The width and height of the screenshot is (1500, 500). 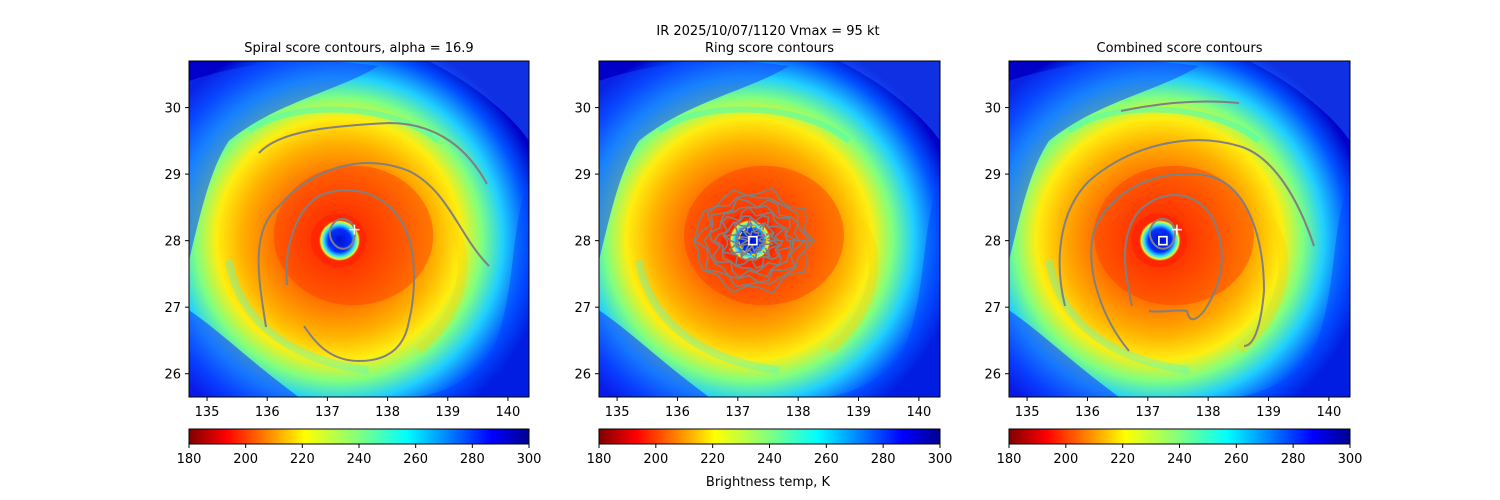 What do you see at coordinates (358, 48) in the screenshot?
I see `panel-title: Spiral score contours, alpha = 16.9` at bounding box center [358, 48].